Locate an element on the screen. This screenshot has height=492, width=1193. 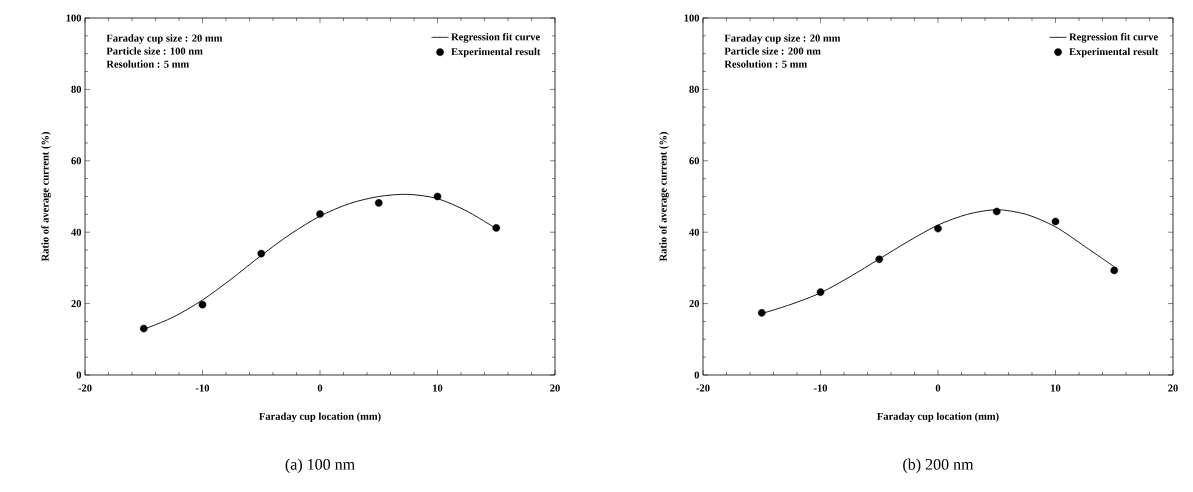
annotation: Particle size : 200 nm is located at coordinates (772, 51).